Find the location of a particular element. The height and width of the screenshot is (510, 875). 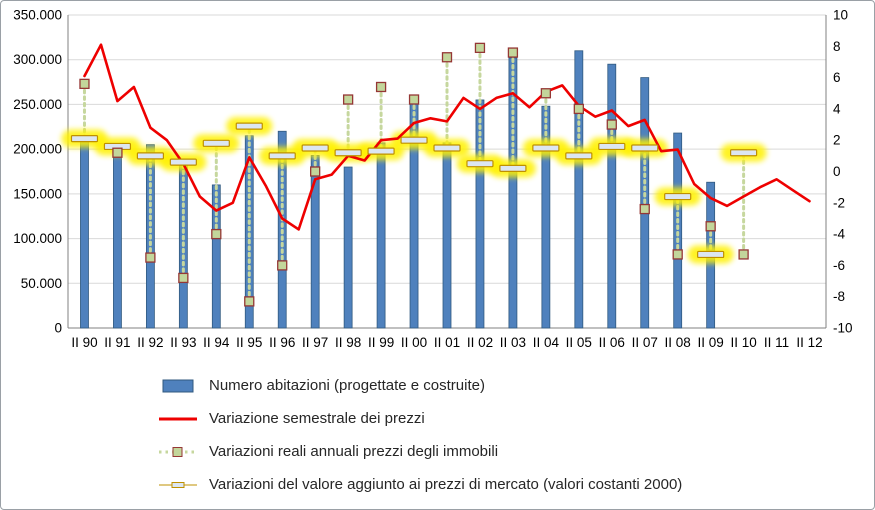

x-axis-label: II 10 is located at coordinates (743, 342).